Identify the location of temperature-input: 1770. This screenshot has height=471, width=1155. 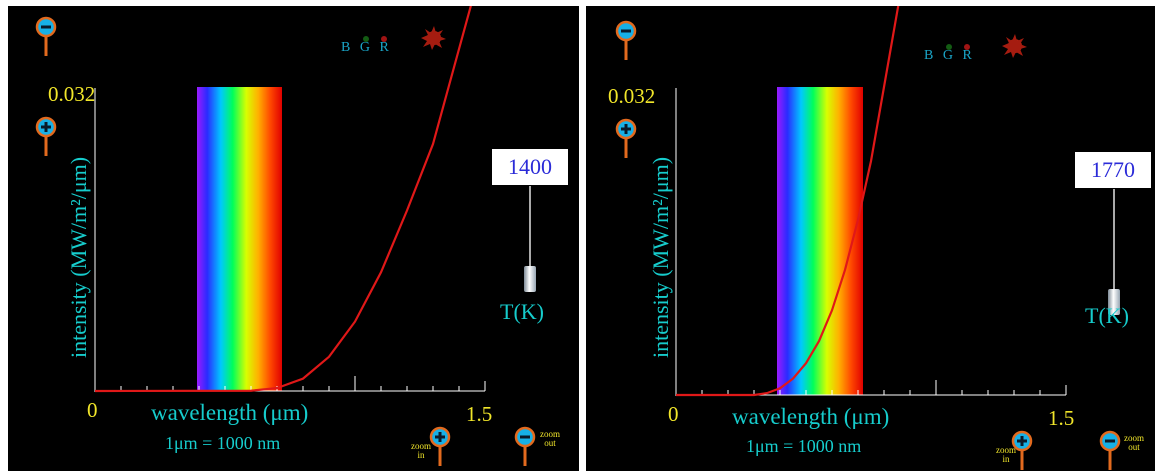
(1113, 170).